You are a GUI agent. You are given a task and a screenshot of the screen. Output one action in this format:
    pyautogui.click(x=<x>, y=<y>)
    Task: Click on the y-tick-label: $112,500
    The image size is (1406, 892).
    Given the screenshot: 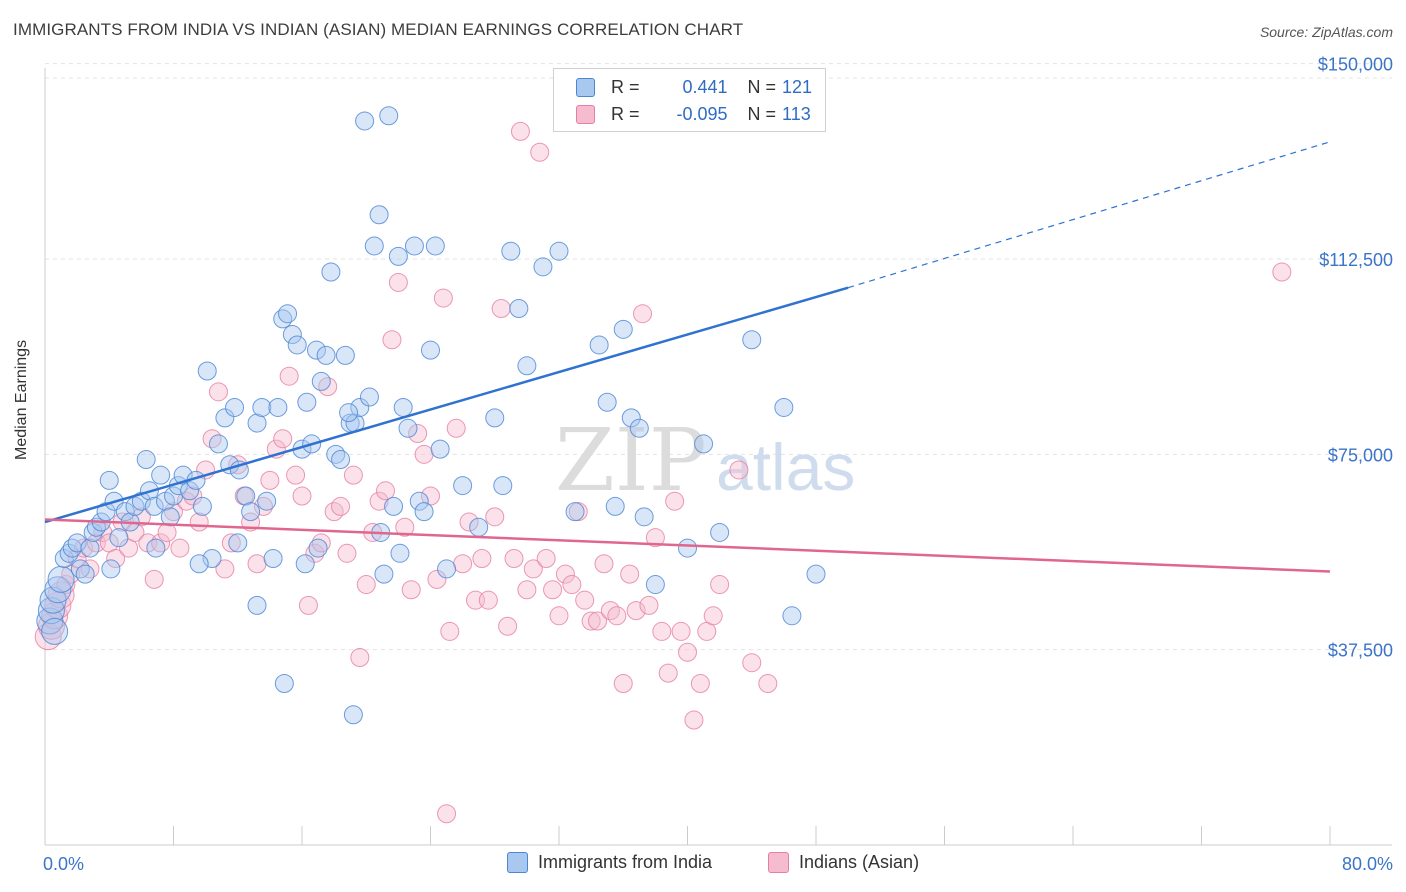 What is the action you would take?
    pyautogui.click(x=1356, y=260)
    